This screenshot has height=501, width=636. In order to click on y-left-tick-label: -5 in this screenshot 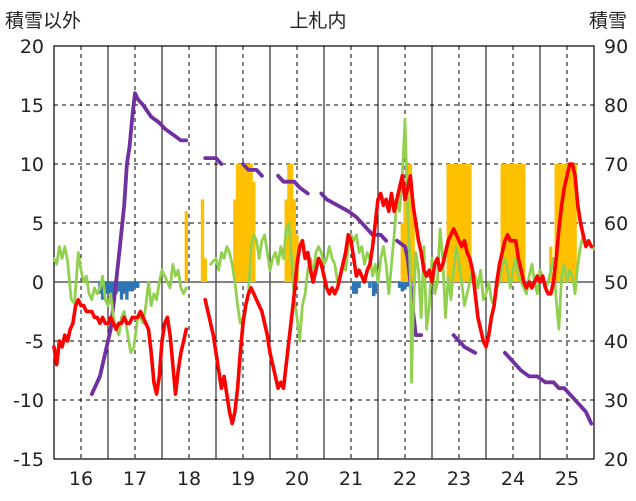, I will do `click(34, 342)`.